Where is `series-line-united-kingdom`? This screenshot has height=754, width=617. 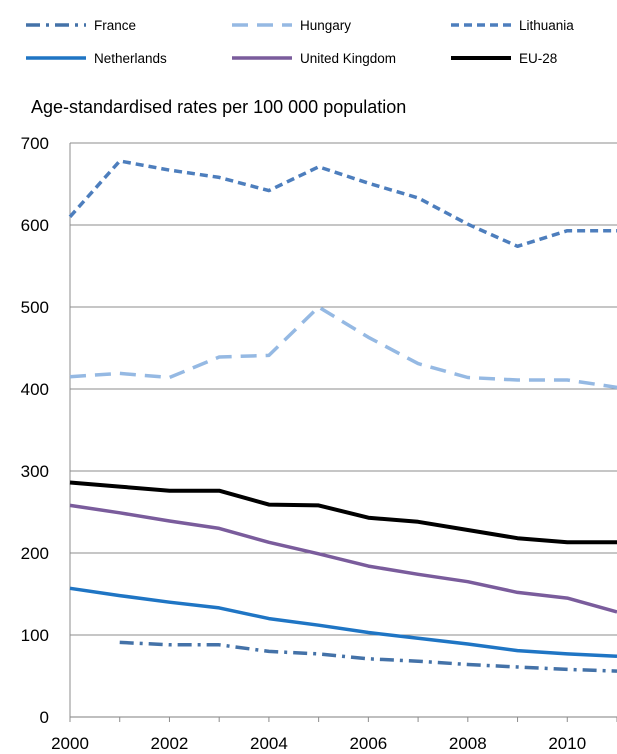 series-line-united-kingdom is located at coordinates (343, 558).